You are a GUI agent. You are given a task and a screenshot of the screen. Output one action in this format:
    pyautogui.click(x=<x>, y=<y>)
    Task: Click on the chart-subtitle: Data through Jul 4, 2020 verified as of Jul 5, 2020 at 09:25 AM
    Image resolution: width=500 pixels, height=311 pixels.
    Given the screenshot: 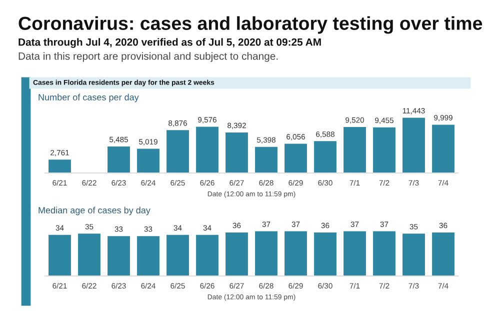 What is the action you would take?
    pyautogui.click(x=169, y=43)
    